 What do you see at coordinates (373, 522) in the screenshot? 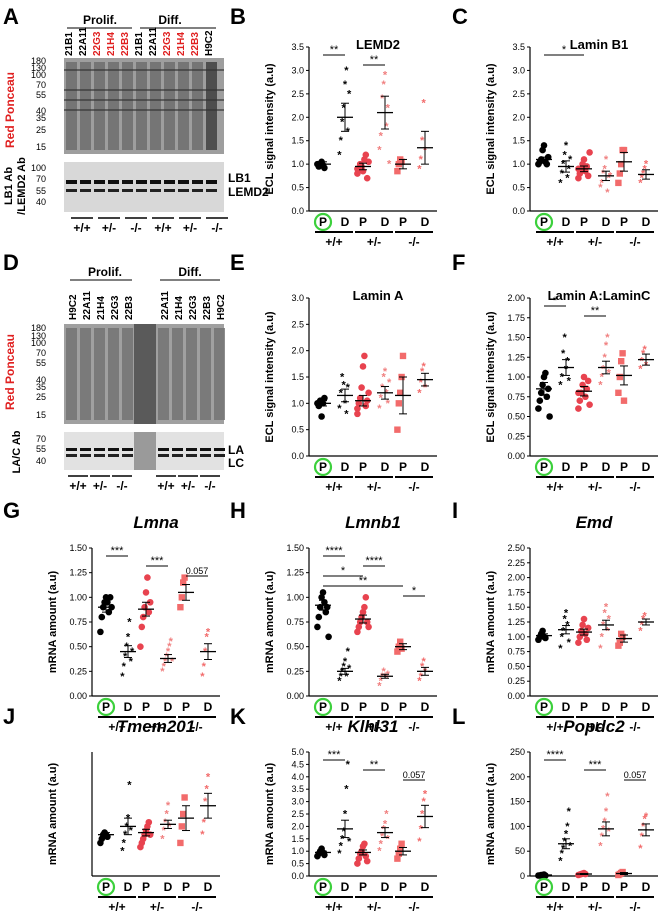
I see `chart-title: Lmnb1` at bounding box center [373, 522].